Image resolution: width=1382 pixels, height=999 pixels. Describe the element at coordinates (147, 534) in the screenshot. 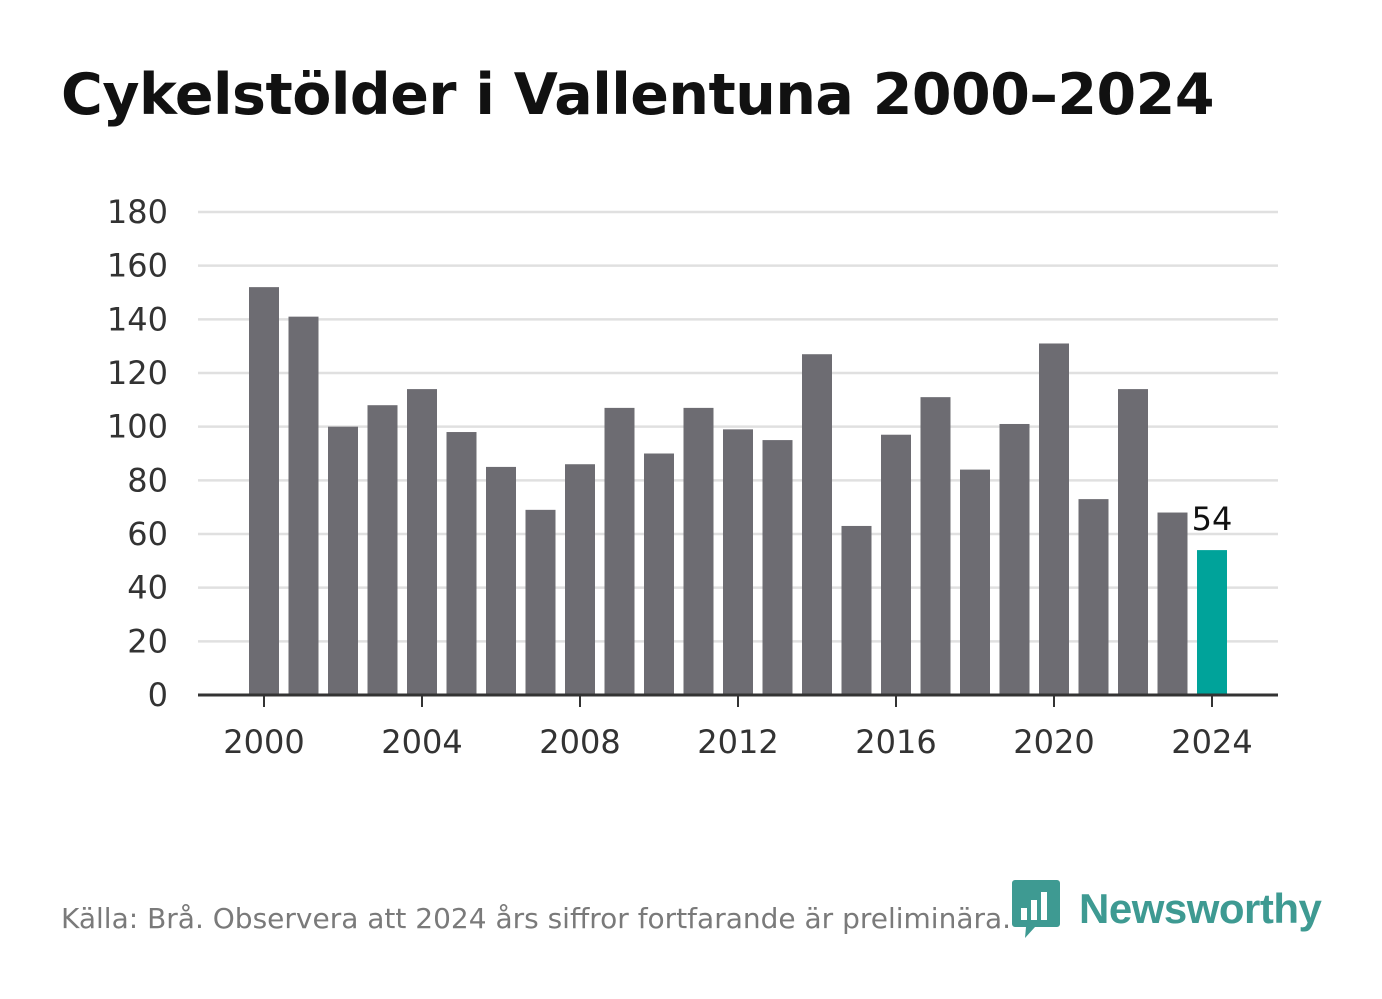

I see `y-tick-label: 60` at that location.